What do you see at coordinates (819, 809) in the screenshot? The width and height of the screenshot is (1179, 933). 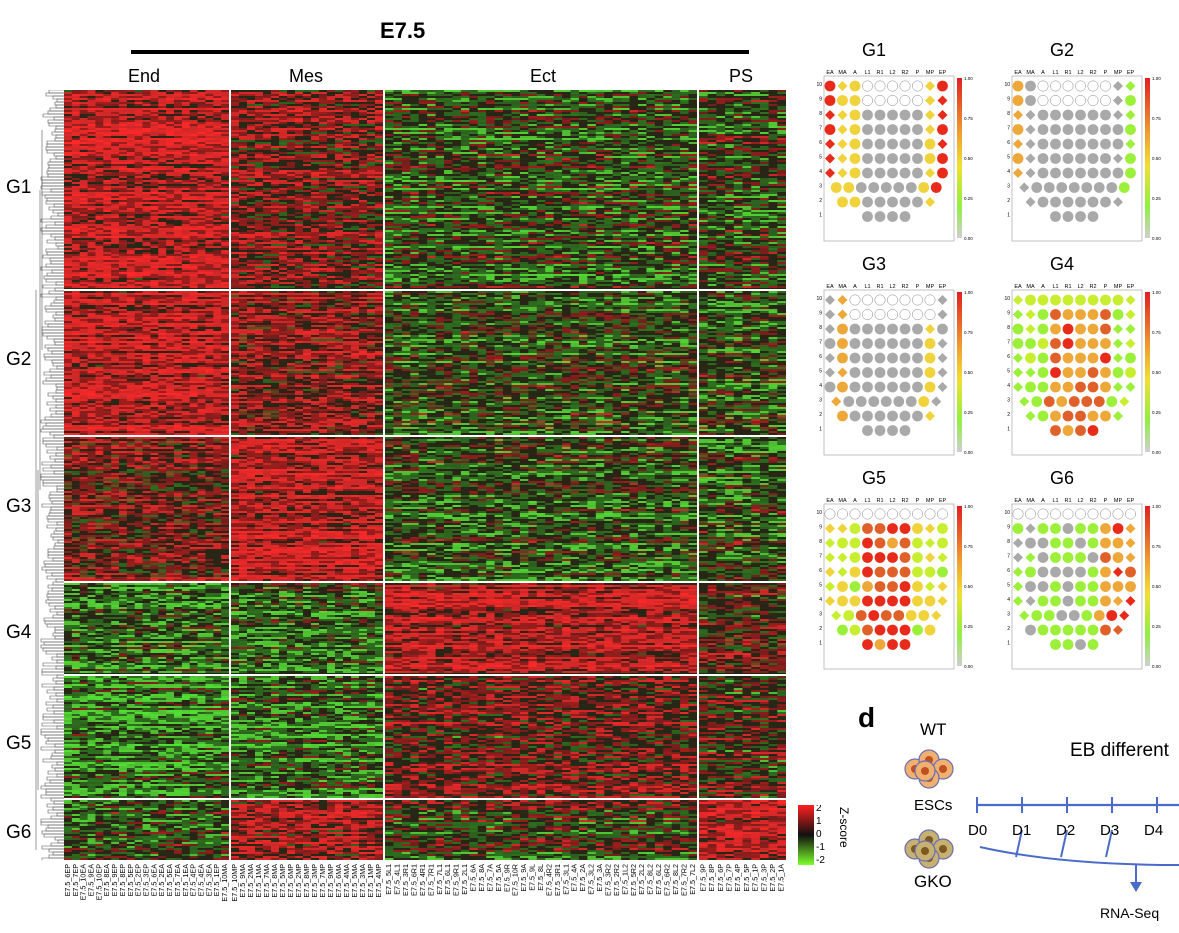 I see `color-key-tick: 2` at bounding box center [819, 809].